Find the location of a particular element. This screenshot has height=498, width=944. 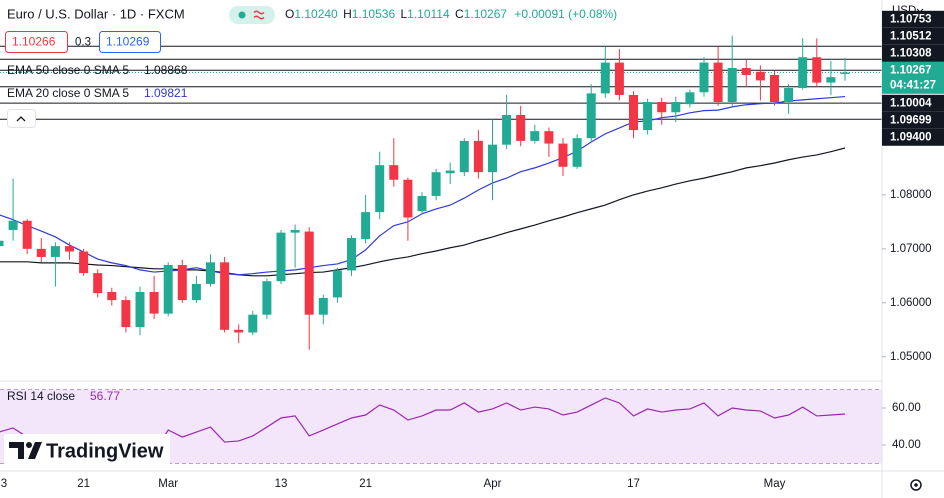

spread: 0.3 is located at coordinates (83, 43).